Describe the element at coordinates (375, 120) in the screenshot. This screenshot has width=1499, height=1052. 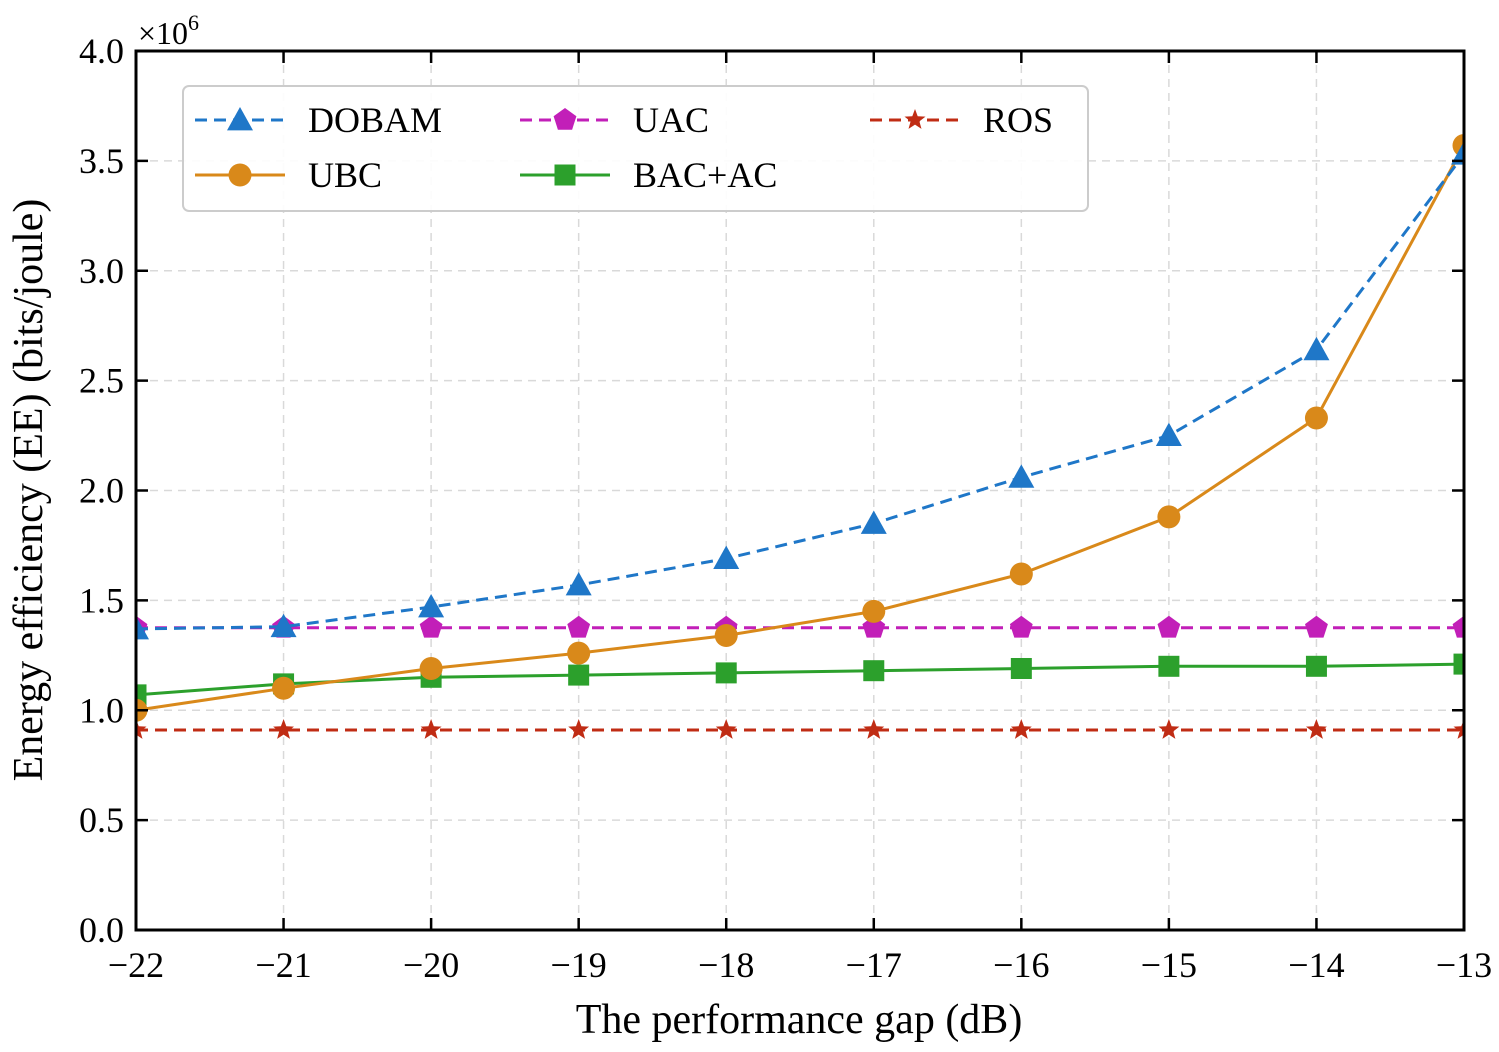
I see `legend-label: DOBAM` at that location.